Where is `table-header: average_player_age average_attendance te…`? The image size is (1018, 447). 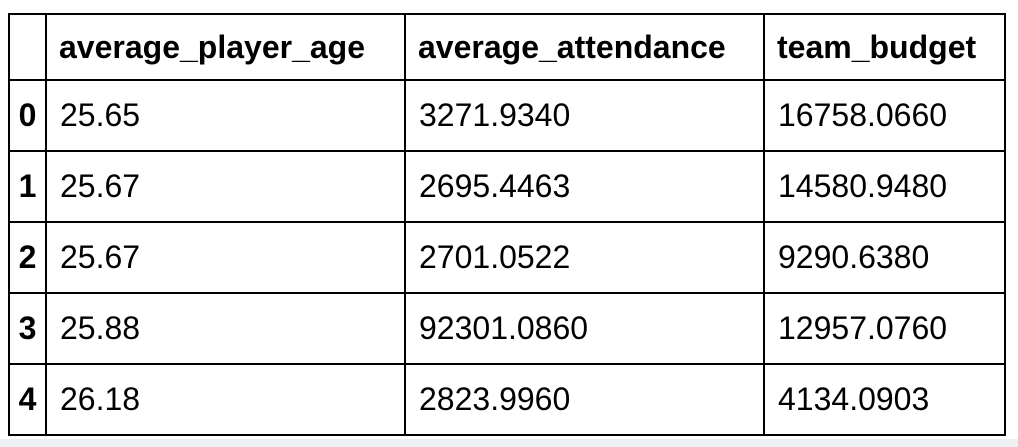 table-header: average_player_age average_attendance te… is located at coordinates (507, 47).